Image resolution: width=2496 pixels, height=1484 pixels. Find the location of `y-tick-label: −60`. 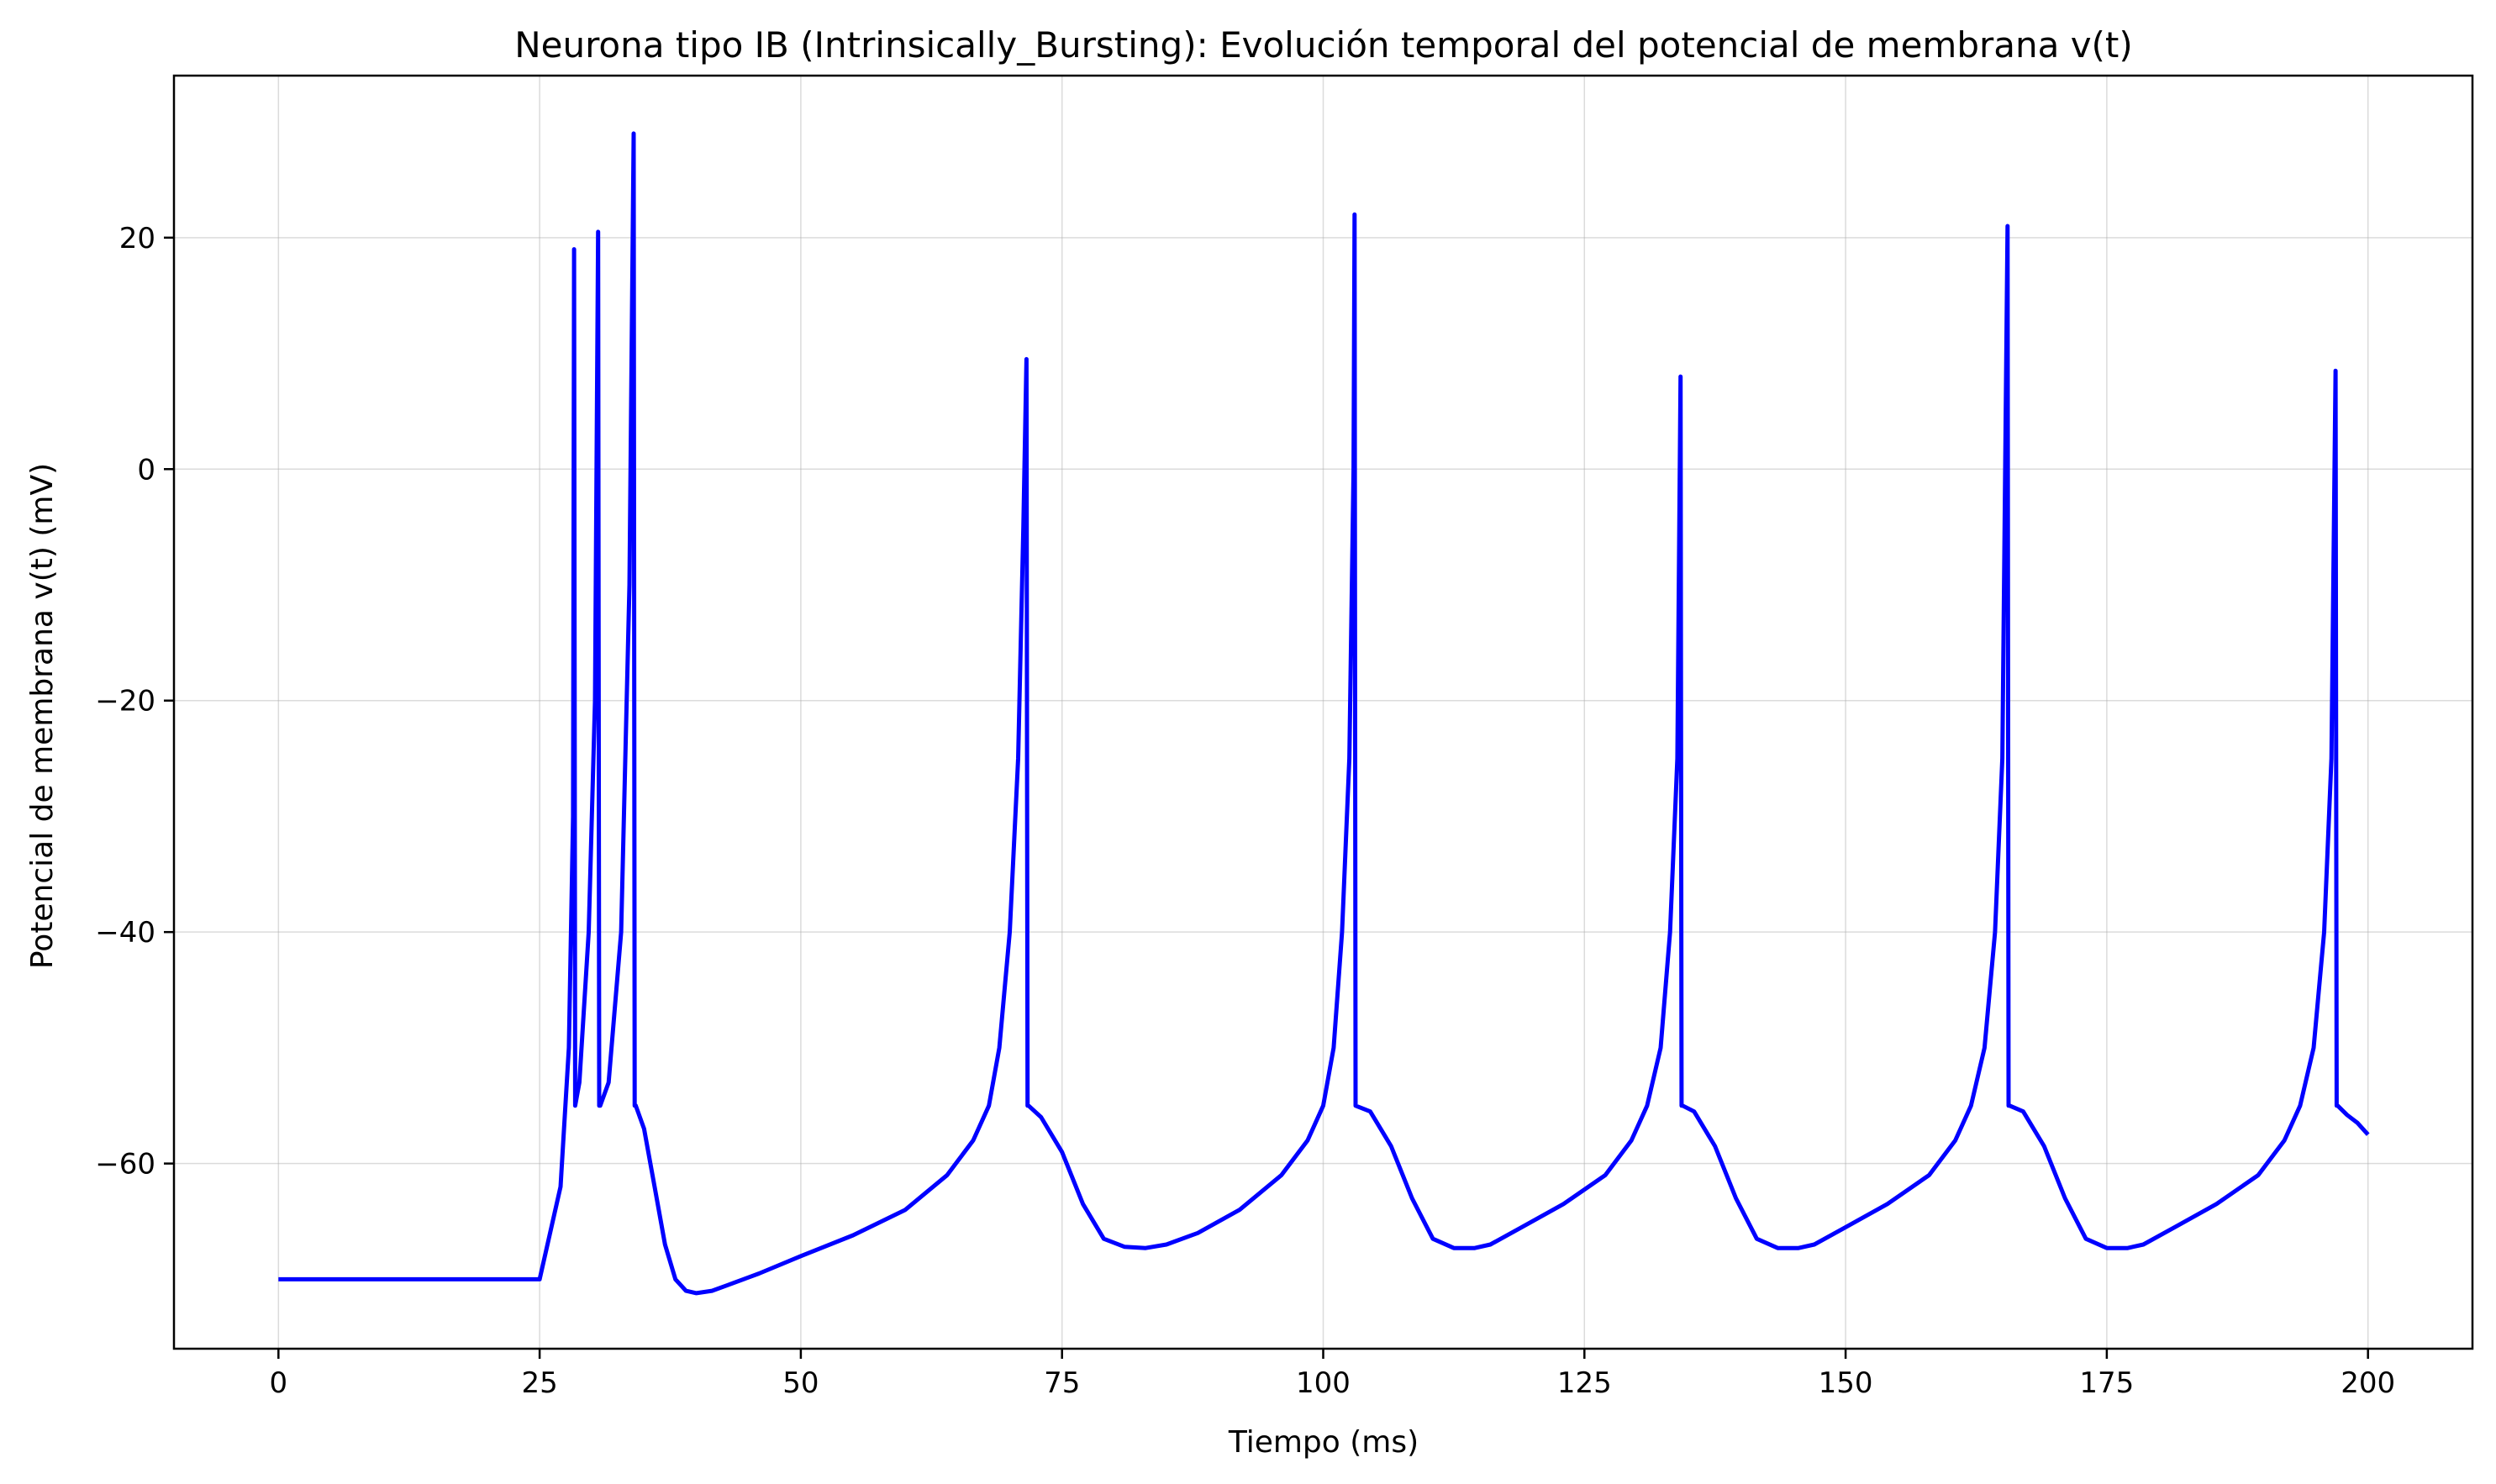

y-tick-label: −60 is located at coordinates (125, 1164).